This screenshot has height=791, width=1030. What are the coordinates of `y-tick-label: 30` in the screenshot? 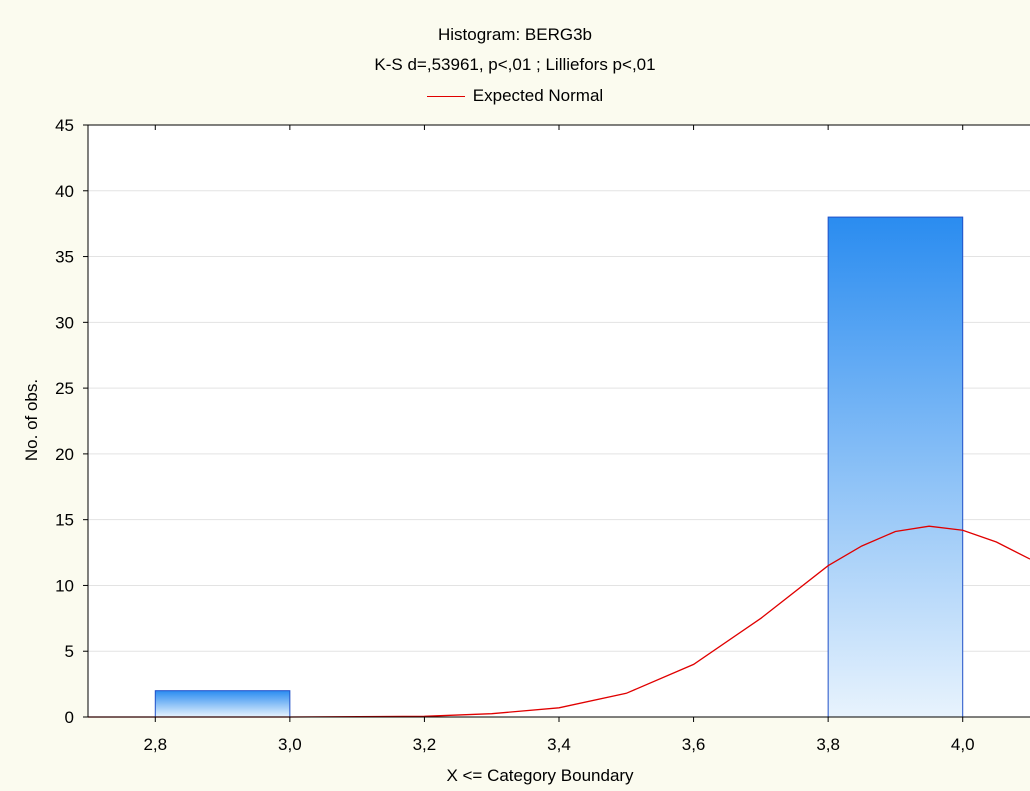 It's located at (64, 322).